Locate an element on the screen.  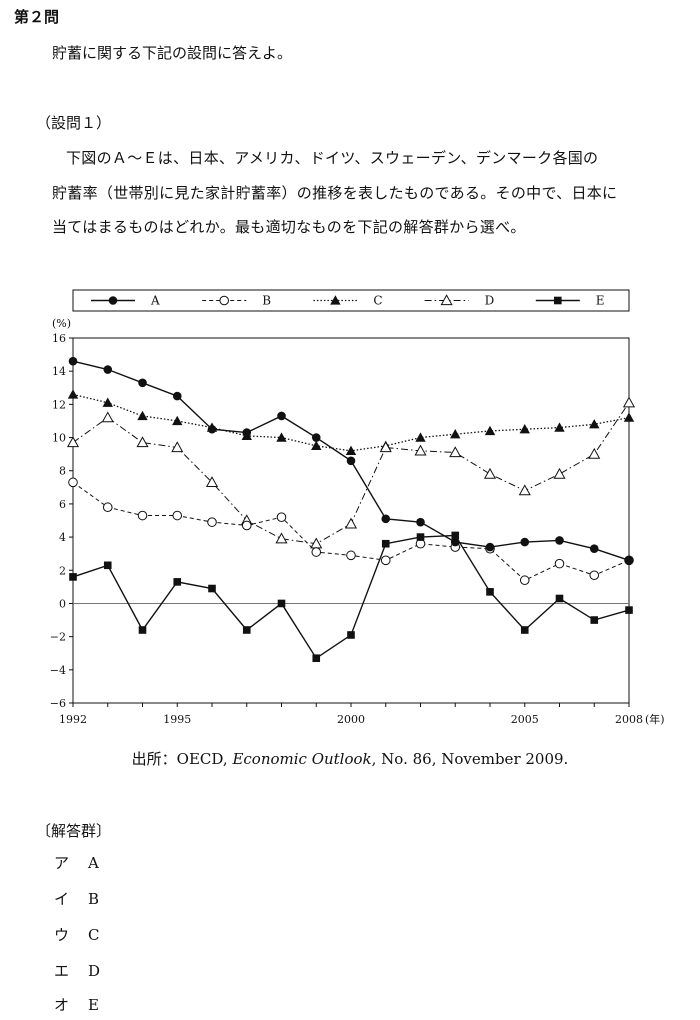
series-line-c is located at coordinates (351, 422).